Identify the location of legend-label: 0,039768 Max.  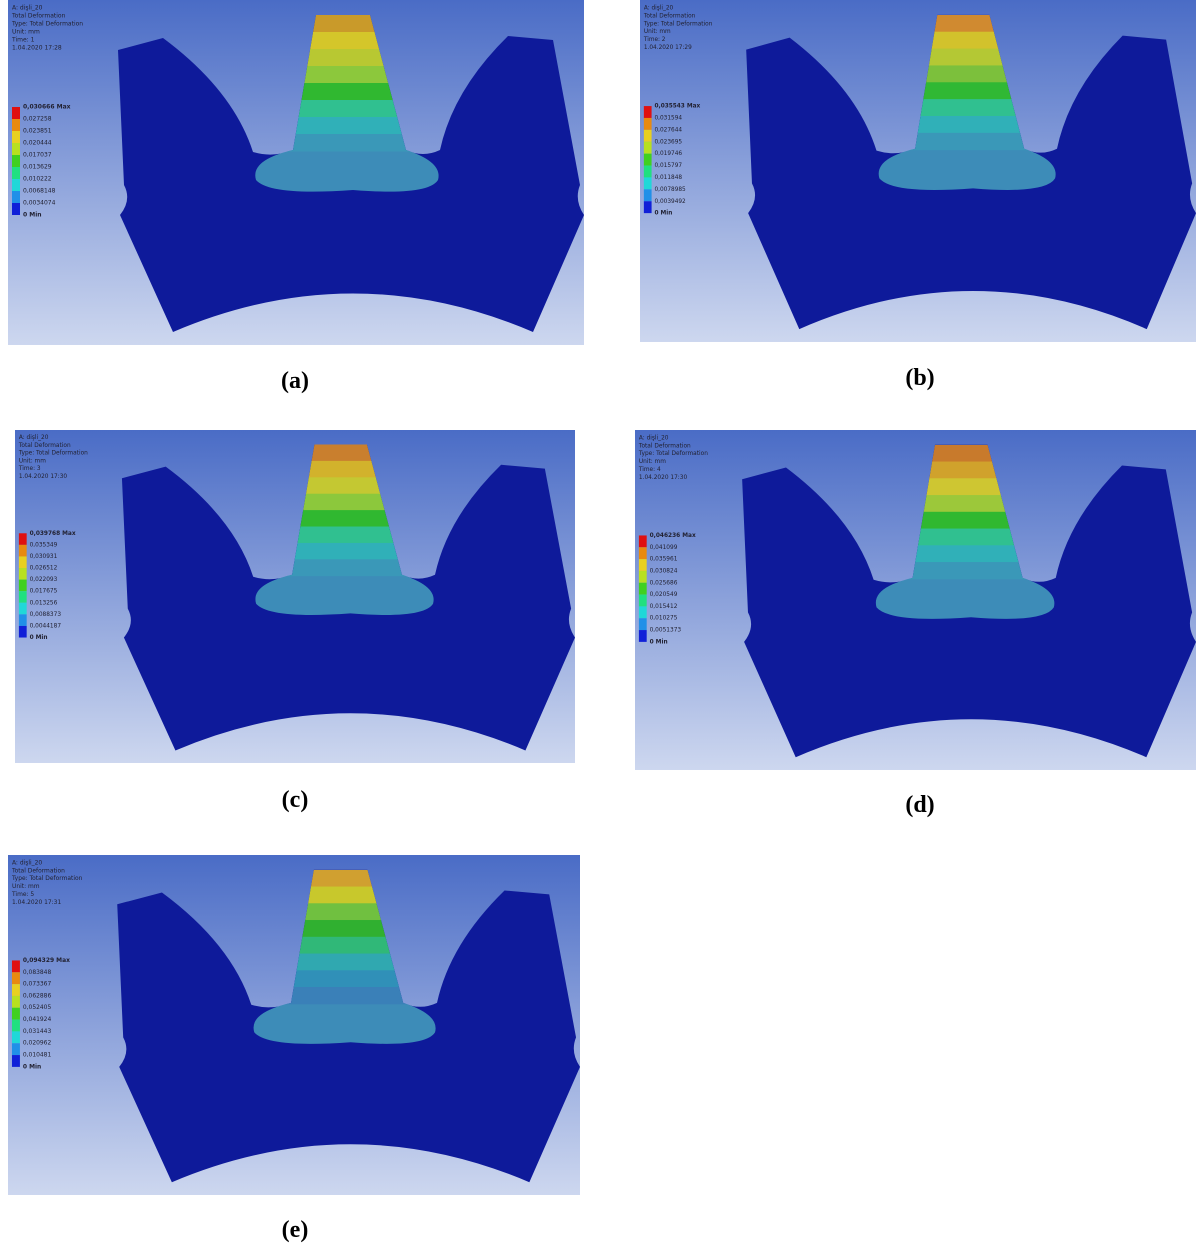
(53, 534).